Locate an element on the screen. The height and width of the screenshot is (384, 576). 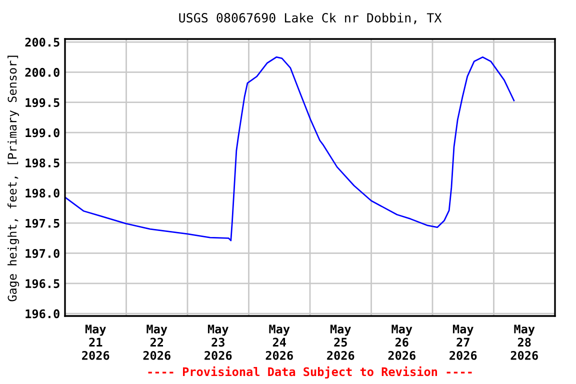
x-tick-label: May 21 2026 is located at coordinates (96, 342).